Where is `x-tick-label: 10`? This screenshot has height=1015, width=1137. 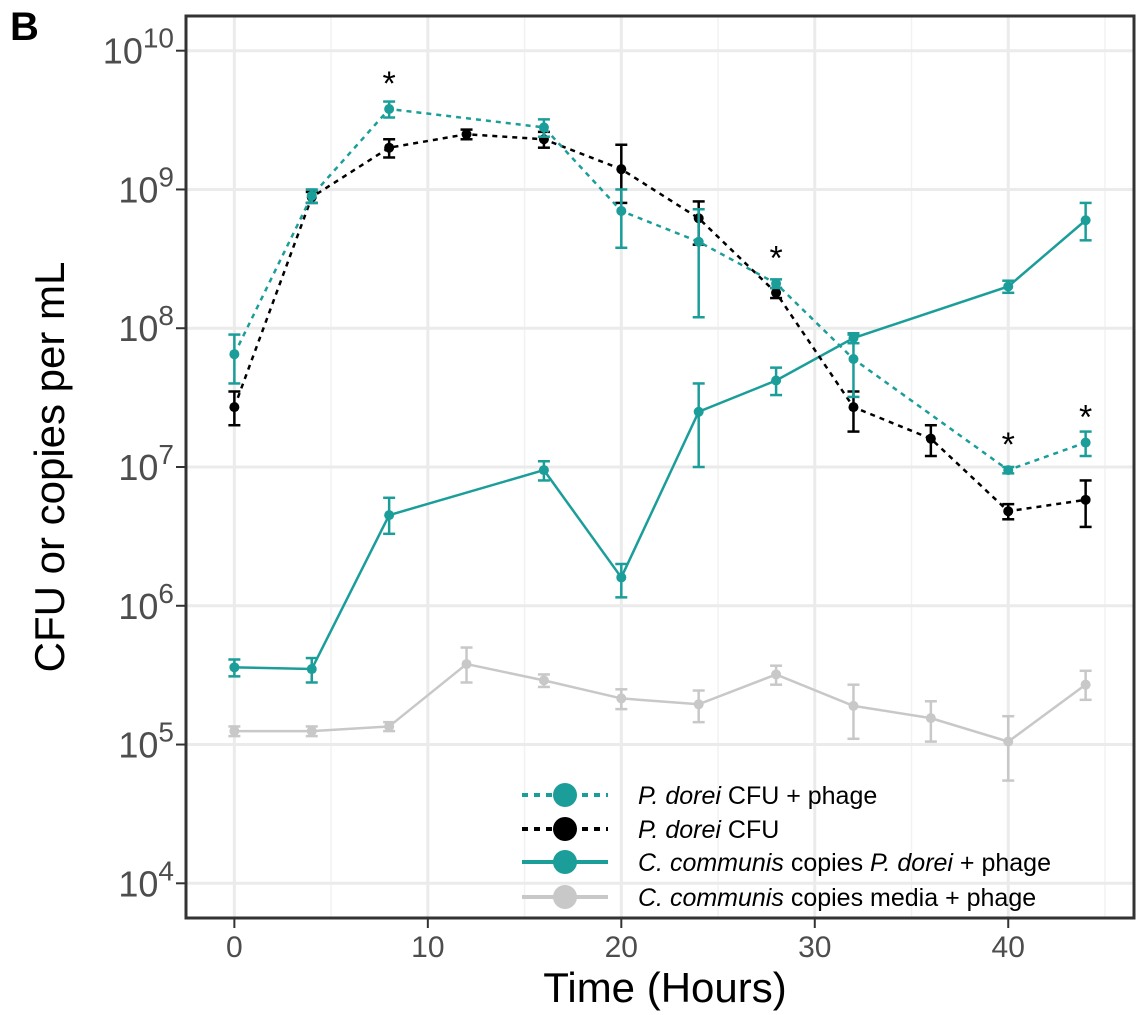 x-tick-label: 10 is located at coordinates (427, 947).